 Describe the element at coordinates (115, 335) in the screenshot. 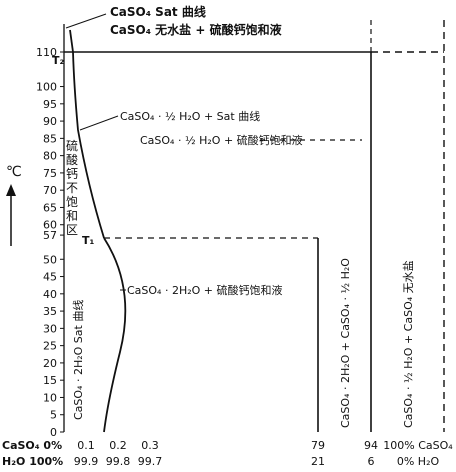

I see `dihydrate-sat-curve` at that location.